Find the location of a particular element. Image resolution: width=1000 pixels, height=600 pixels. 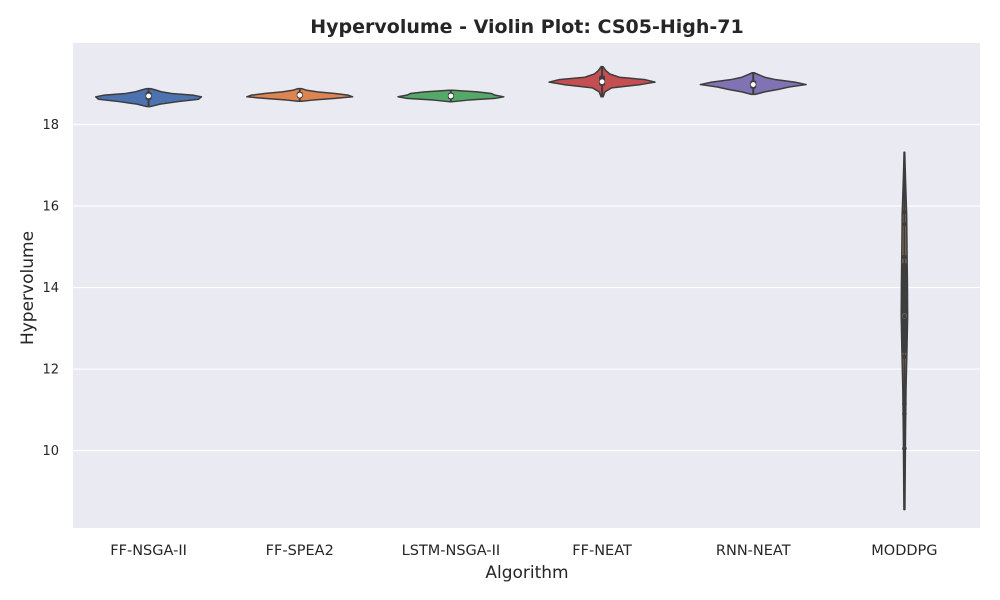

y-tick-label: 12 is located at coordinates (50, 370).